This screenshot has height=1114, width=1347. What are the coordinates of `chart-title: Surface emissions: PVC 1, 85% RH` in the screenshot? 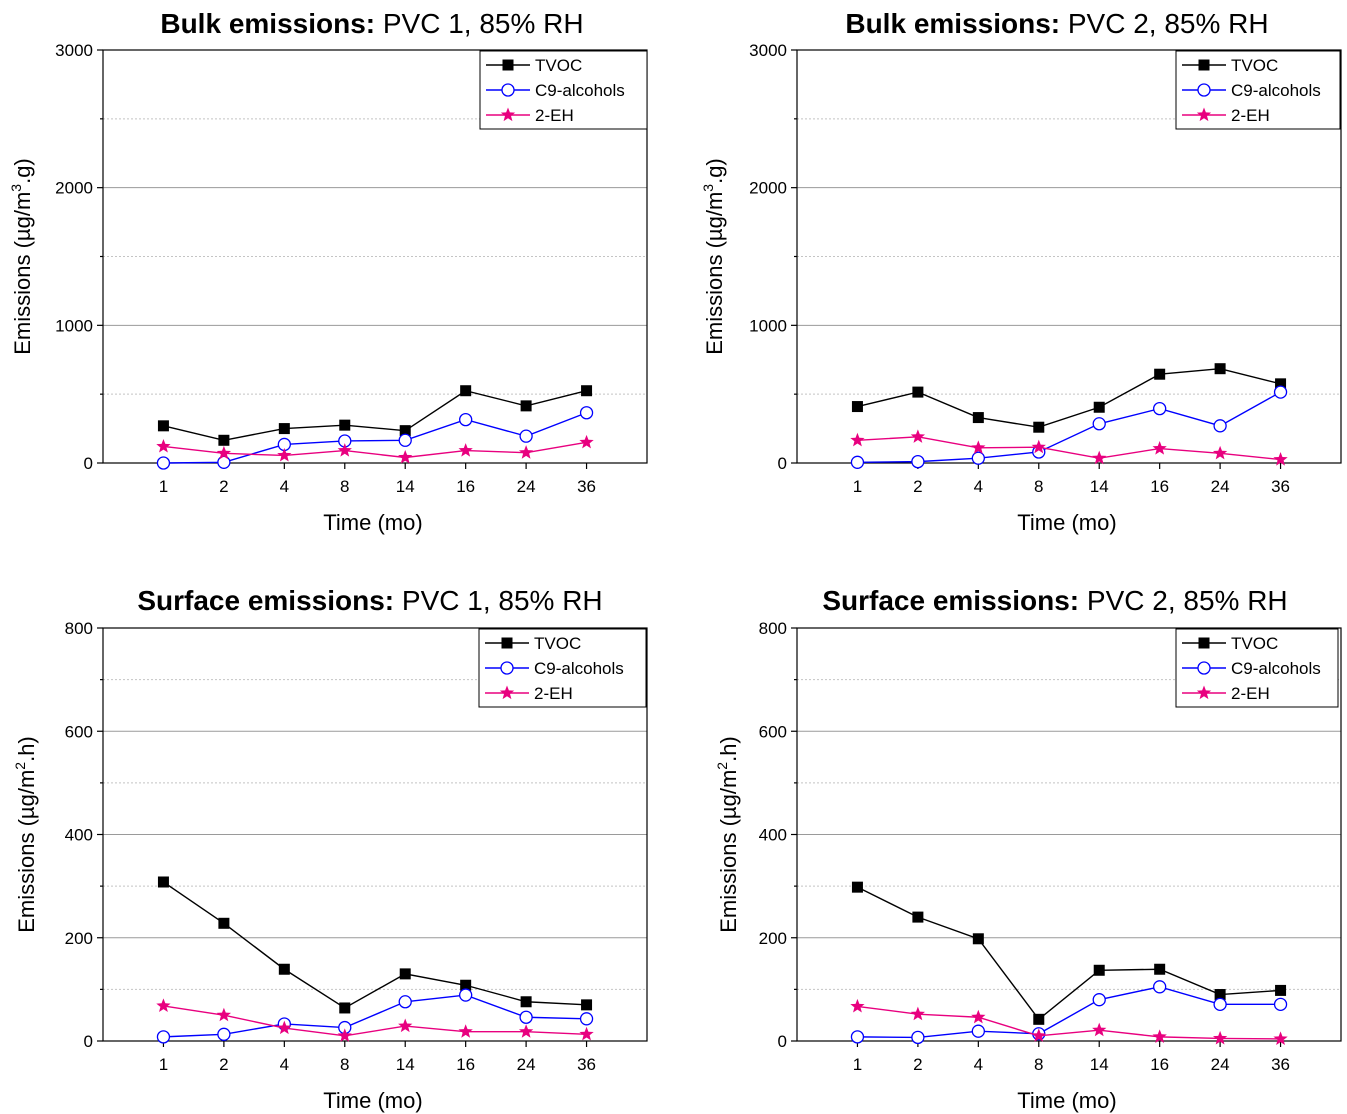 It's located at (369, 600).